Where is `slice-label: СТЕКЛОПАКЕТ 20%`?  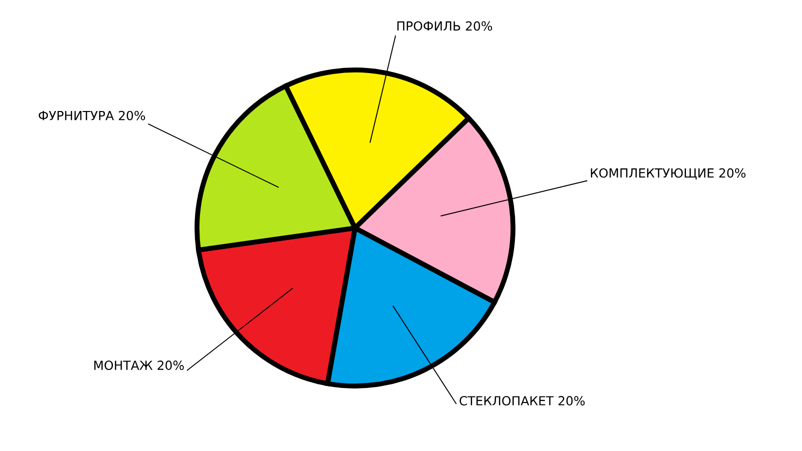 slice-label: СТЕКЛОПАКЕТ 20% is located at coordinates (522, 401).